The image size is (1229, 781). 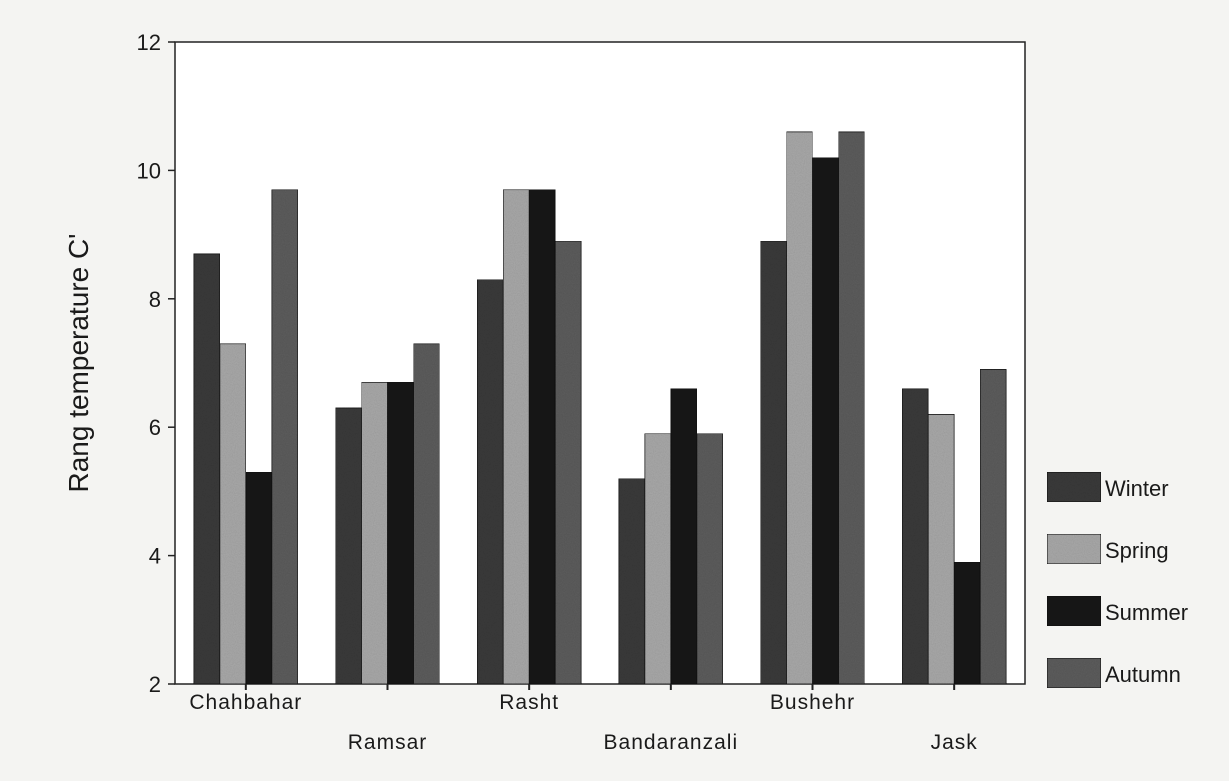 What do you see at coordinates (1074, 549) in the screenshot?
I see `legend-swatch-spring` at bounding box center [1074, 549].